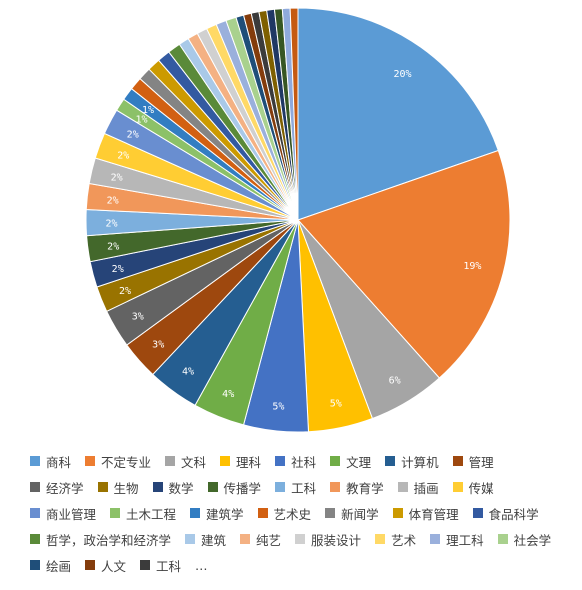 The height and width of the screenshot is (590, 582). I want to click on legend-item: 管理, so click(473, 461).